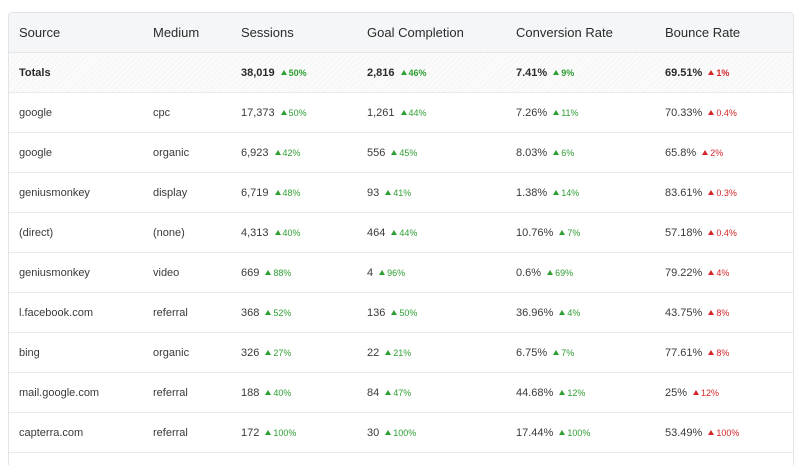  I want to click on source-cell: google, so click(76, 152).